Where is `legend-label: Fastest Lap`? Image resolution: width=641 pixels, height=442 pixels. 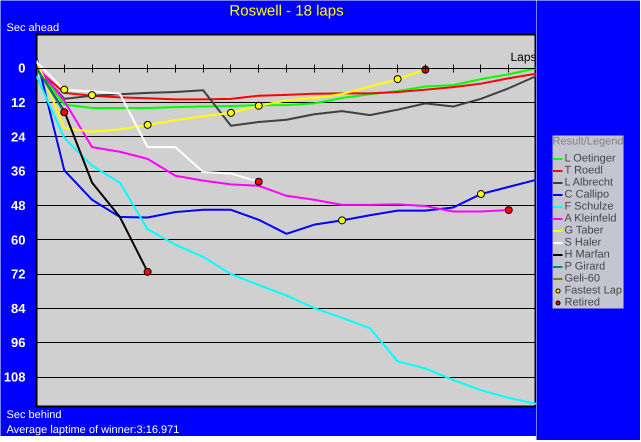
legend-label: Fastest Lap is located at coordinates (593, 290).